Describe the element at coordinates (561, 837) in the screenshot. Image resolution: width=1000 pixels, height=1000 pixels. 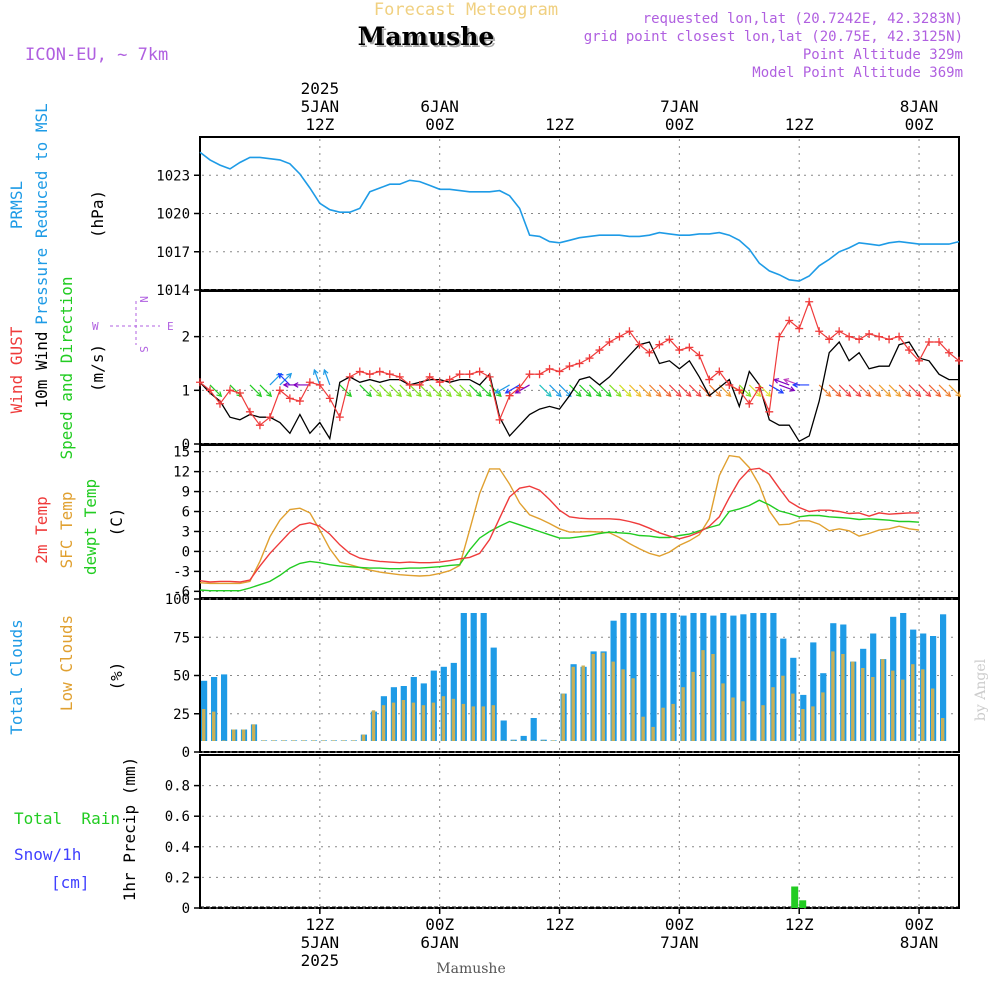
I see `precip-ticks: 0 0.2 0.4 0.6 0.8` at that location.